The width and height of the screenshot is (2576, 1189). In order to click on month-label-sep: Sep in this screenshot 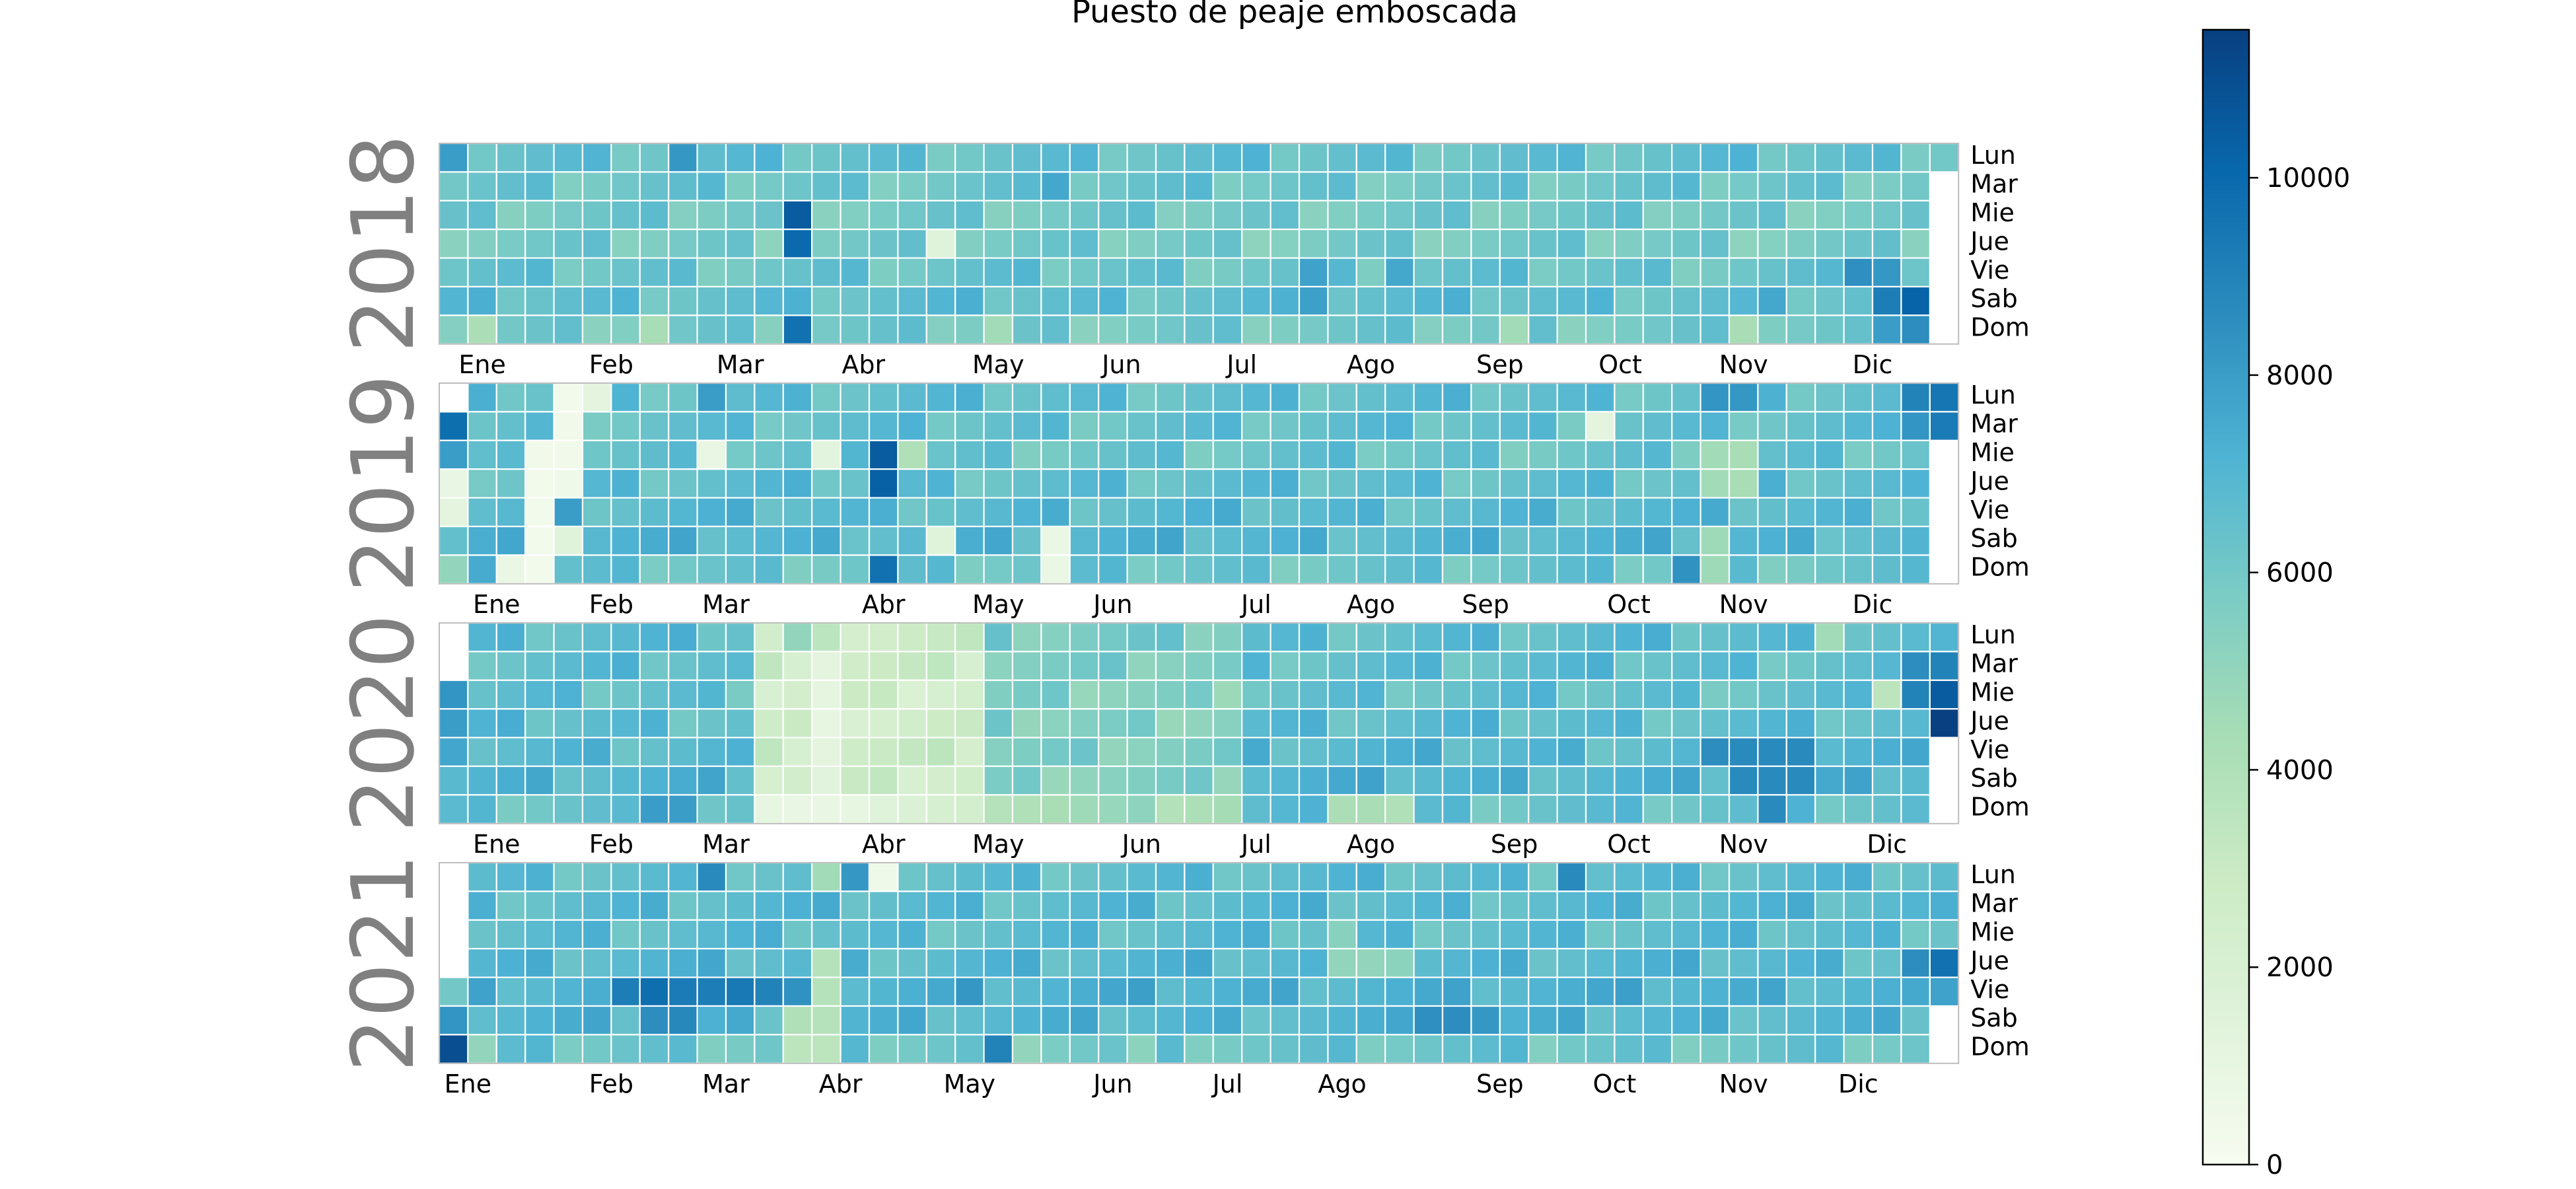, I will do `click(1514, 844)`.